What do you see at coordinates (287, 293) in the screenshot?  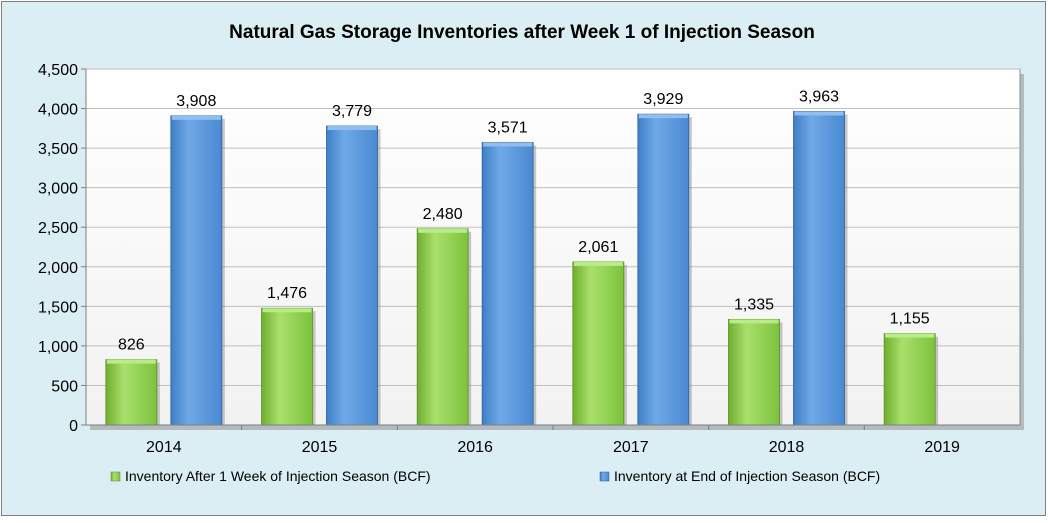 I see `data-label-series-1: 1,476` at bounding box center [287, 293].